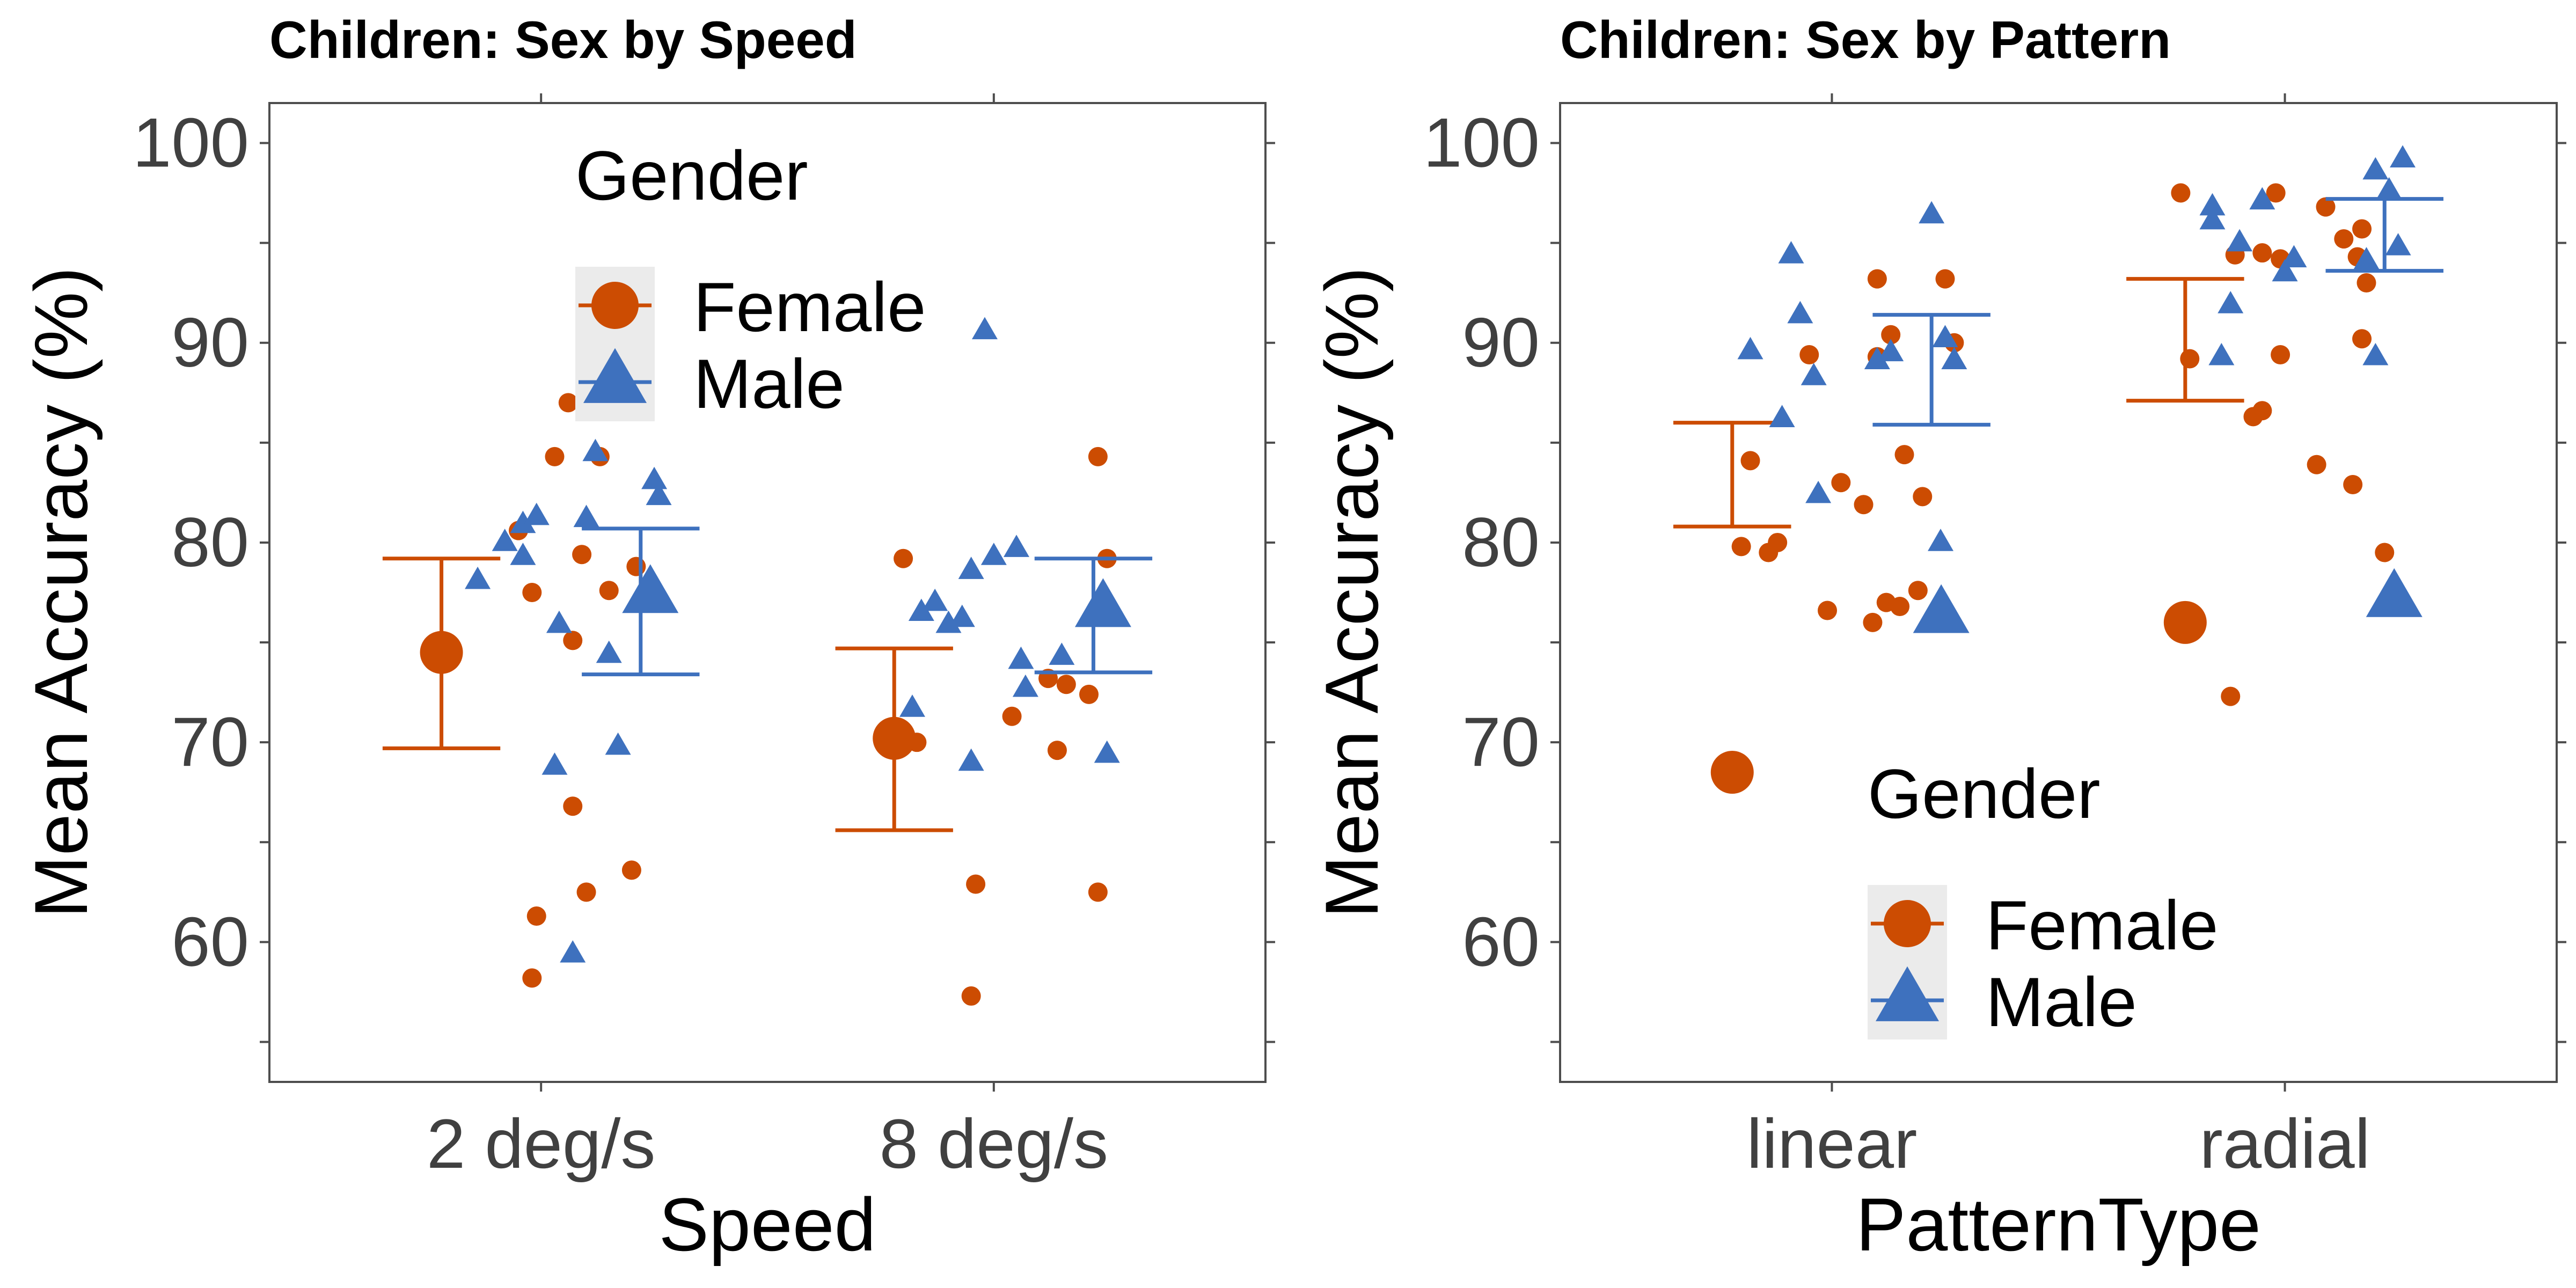 This screenshot has width=2576, height=1288. I want to click on x-tick-label: radial, so click(2285, 1143).